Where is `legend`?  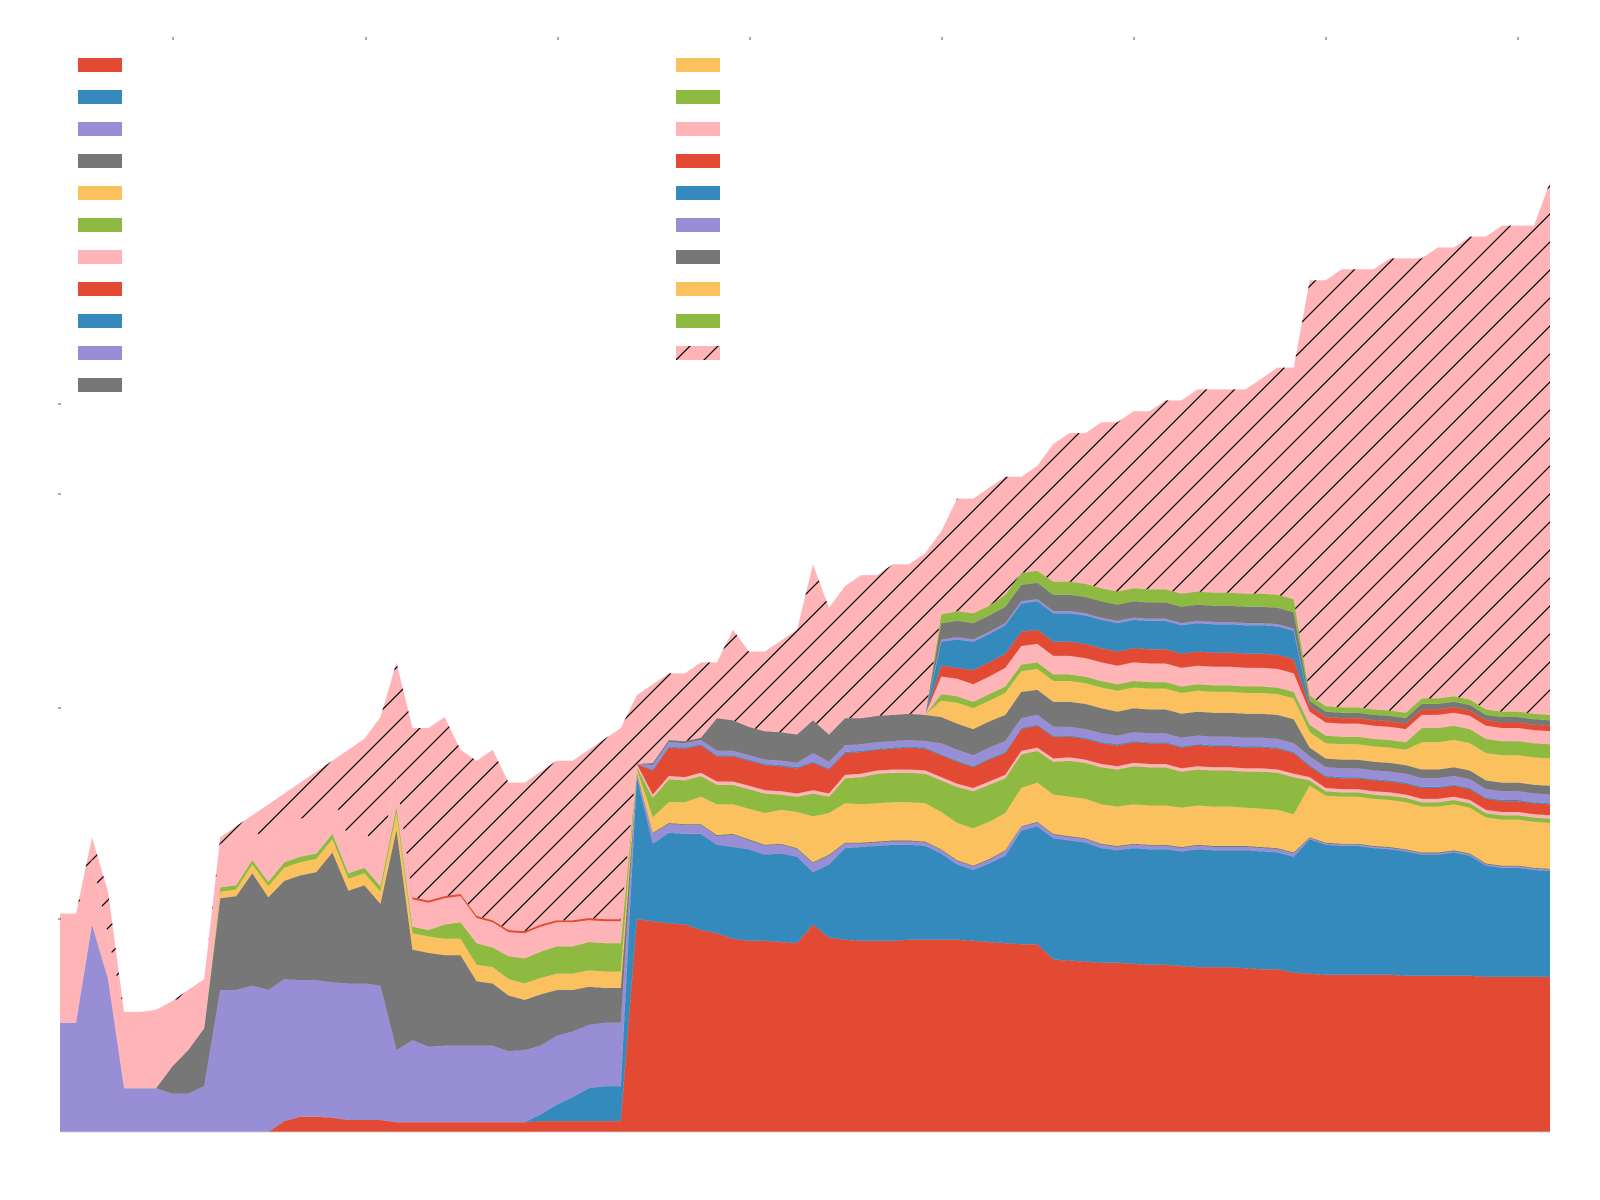
legend is located at coordinates (399, 225).